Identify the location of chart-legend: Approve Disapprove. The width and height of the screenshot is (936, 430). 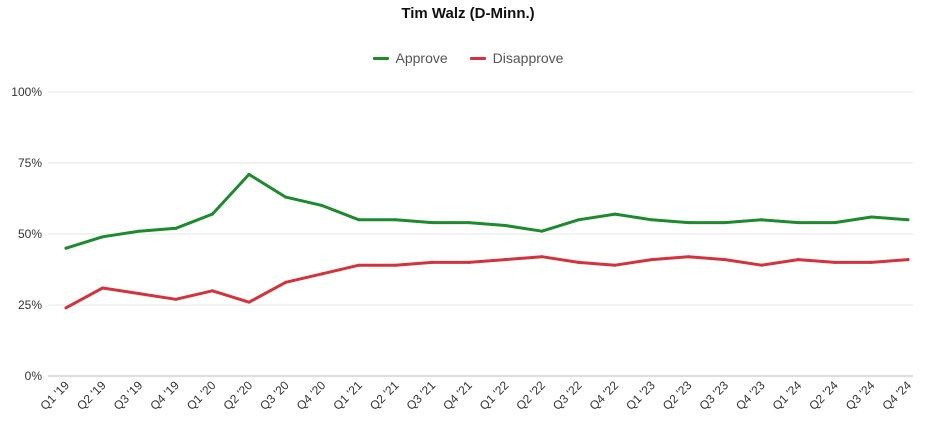
(468, 58).